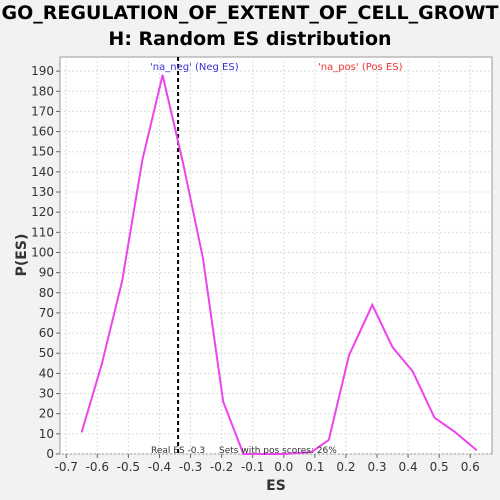 The height and width of the screenshot is (500, 500). Describe the element at coordinates (46, 273) in the screenshot. I see `y-tick-label: 90` at that location.